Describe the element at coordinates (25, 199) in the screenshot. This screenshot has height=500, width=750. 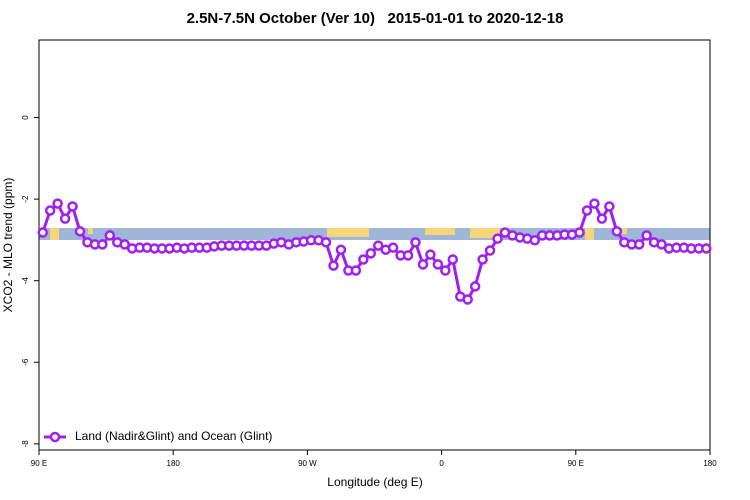
I see `y-tick-label: -2` at that location.